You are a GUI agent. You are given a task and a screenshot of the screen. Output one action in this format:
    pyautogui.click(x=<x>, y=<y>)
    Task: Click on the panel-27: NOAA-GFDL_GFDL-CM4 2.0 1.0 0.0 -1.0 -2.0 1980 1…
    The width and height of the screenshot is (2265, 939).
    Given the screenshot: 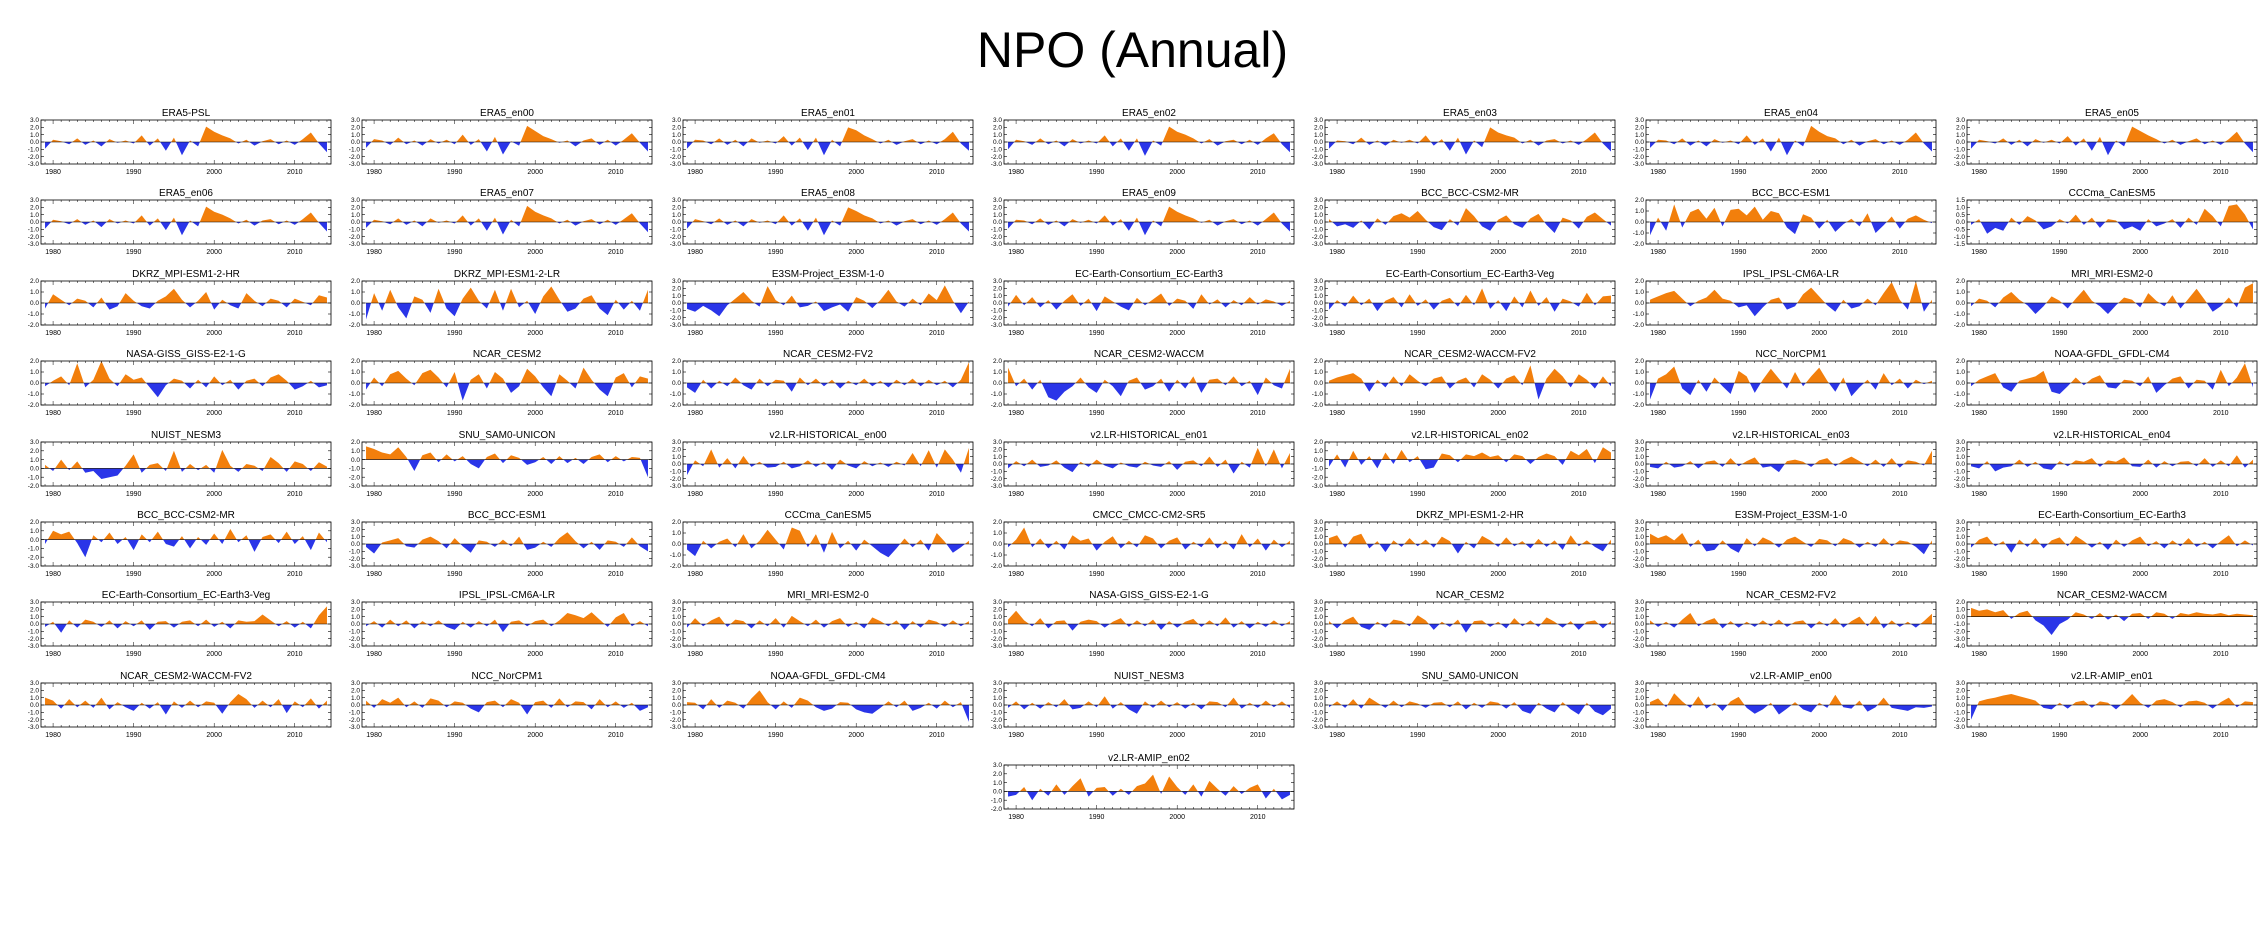 What is the action you would take?
    pyautogui.click(x=2106, y=383)
    